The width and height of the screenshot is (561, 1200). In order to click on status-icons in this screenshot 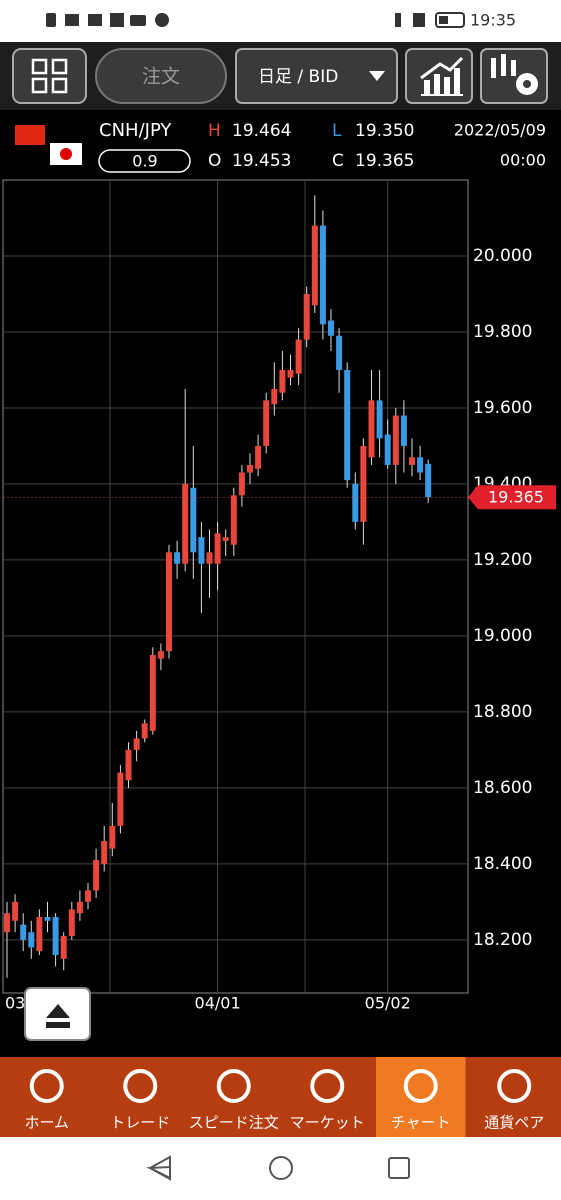, I will do `click(255, 20)`.